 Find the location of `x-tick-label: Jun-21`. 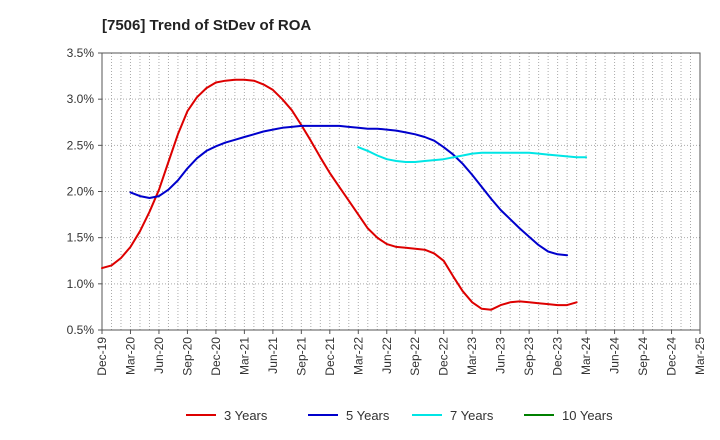

x-tick-label: Jun-21 is located at coordinates (273, 355).